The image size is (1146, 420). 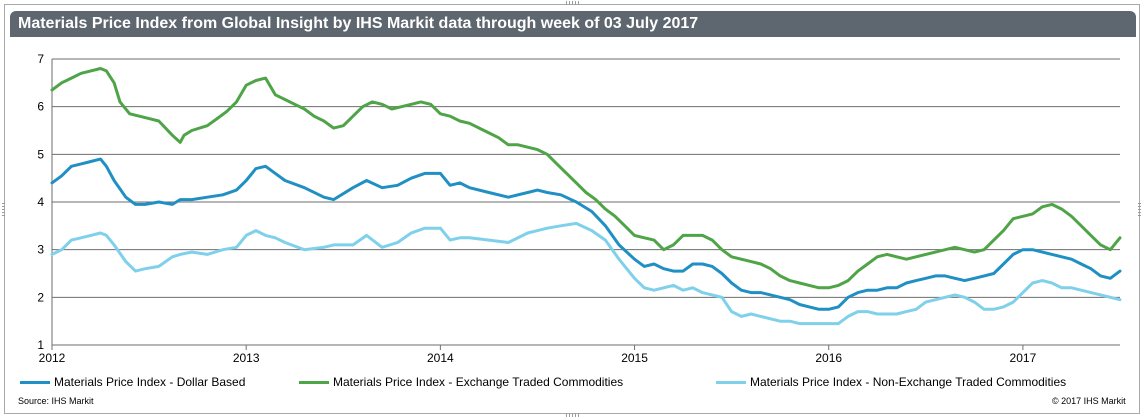 What do you see at coordinates (573, 415) in the screenshot?
I see `resize-handle-bottom` at bounding box center [573, 415].